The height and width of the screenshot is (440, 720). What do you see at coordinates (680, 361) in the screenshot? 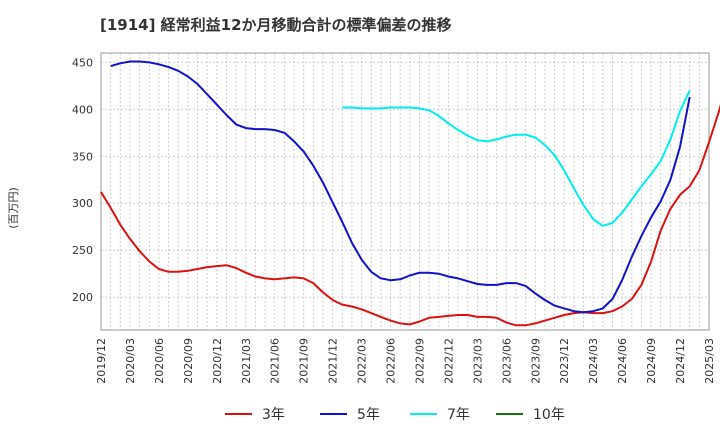
I see `x-tick-label: 2024/12` at bounding box center [680, 361].